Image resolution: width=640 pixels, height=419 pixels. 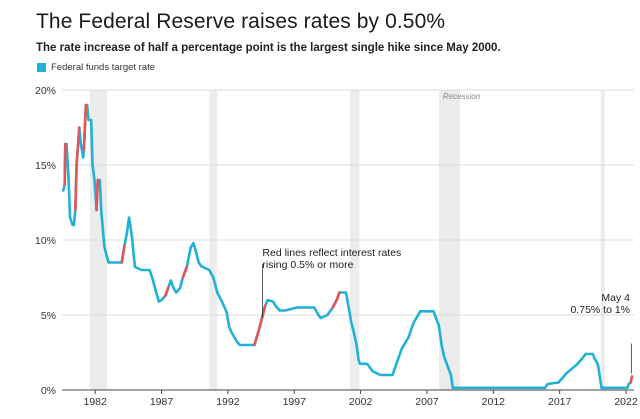 I want to click on x-tick-label: 1997, so click(x=295, y=402).